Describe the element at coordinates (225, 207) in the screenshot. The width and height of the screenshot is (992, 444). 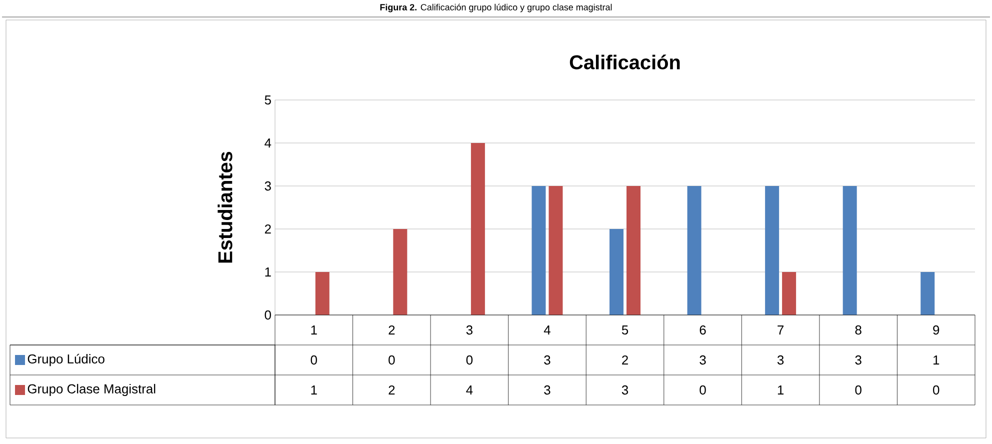
I see `y-axis-title: Estudiantes` at that location.